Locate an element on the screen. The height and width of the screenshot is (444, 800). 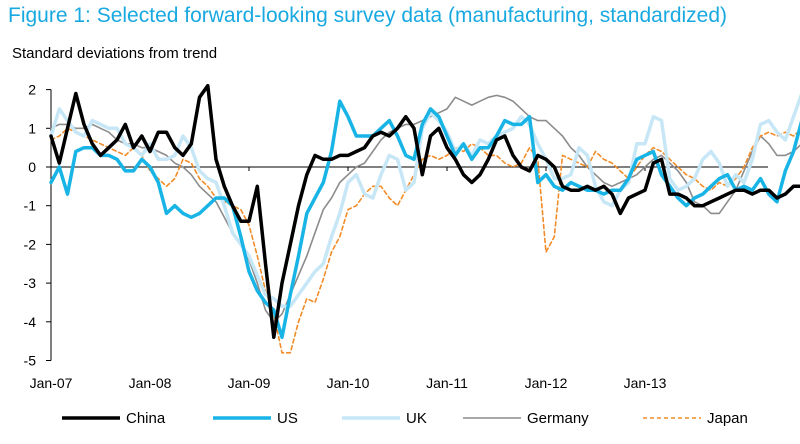
y-tick-label: -3 is located at coordinates (30, 283).